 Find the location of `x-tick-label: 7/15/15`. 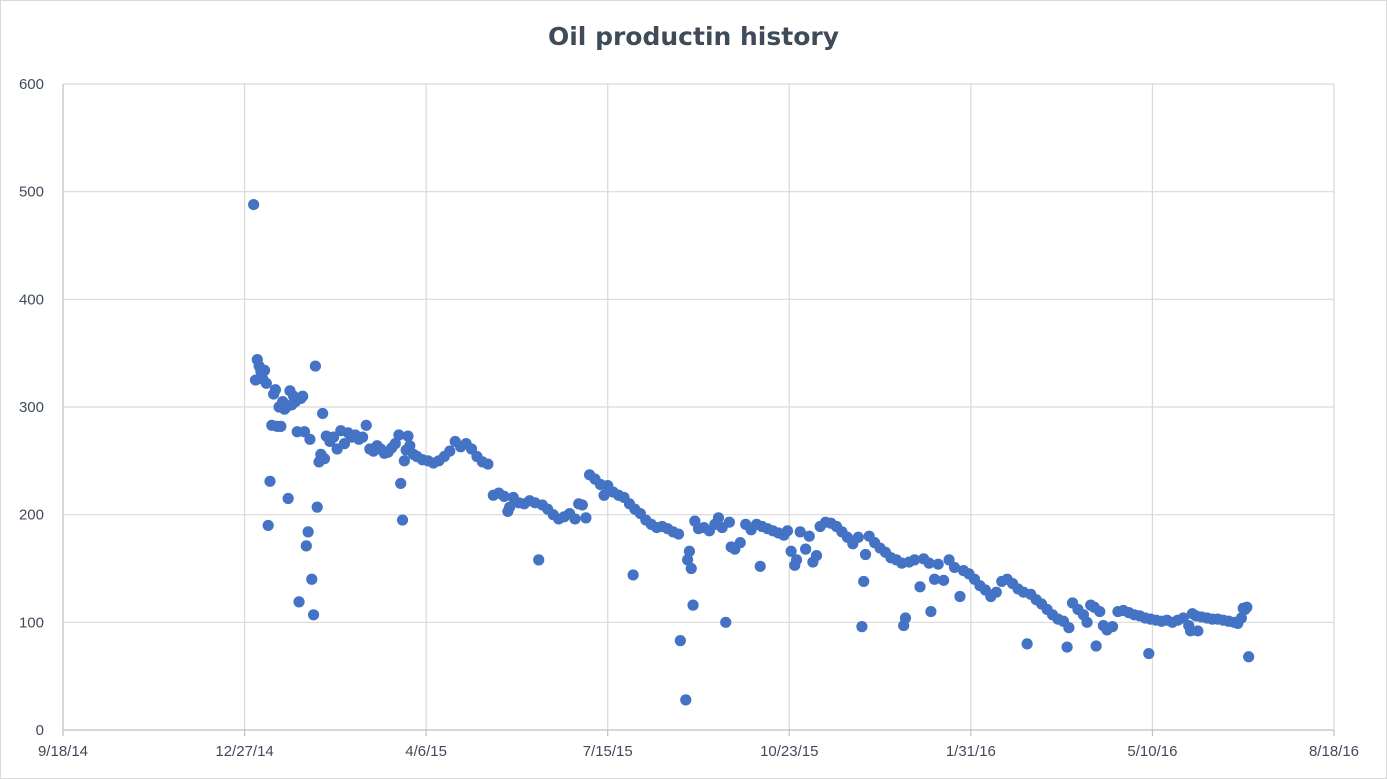

x-tick-label: 7/15/15 is located at coordinates (608, 751).